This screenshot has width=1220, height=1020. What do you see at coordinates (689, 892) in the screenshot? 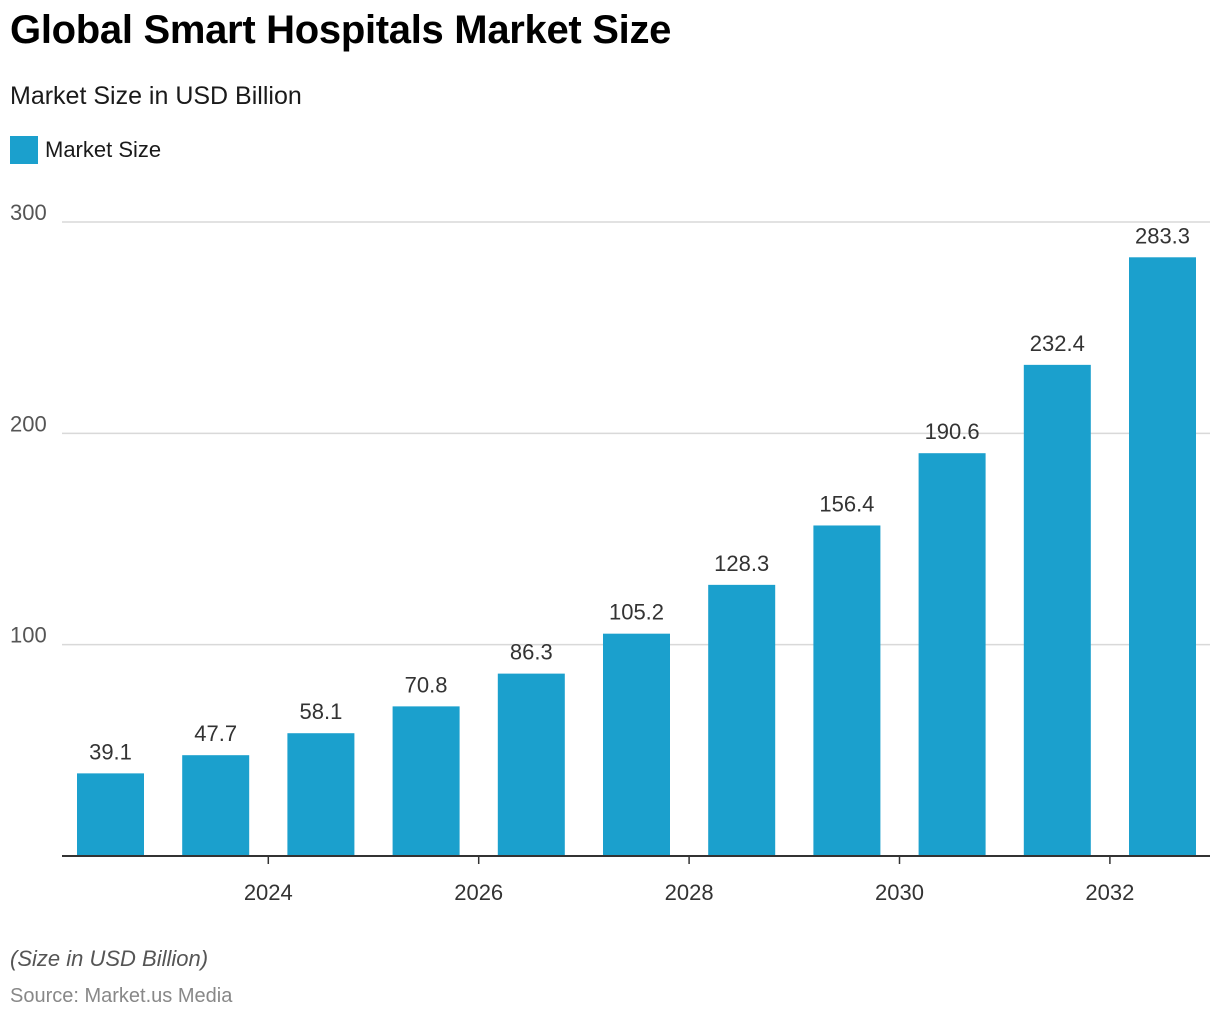
I see `x-tick-label: 2028` at bounding box center [689, 892].